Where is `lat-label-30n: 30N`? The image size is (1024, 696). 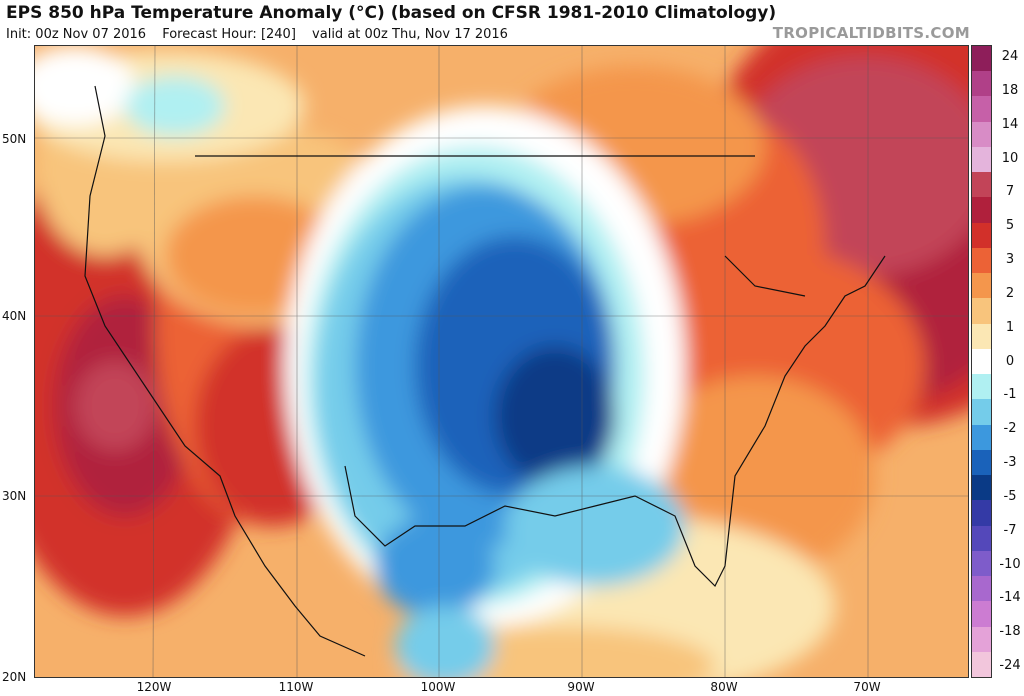 lat-label-30n: 30N is located at coordinates (14, 496).